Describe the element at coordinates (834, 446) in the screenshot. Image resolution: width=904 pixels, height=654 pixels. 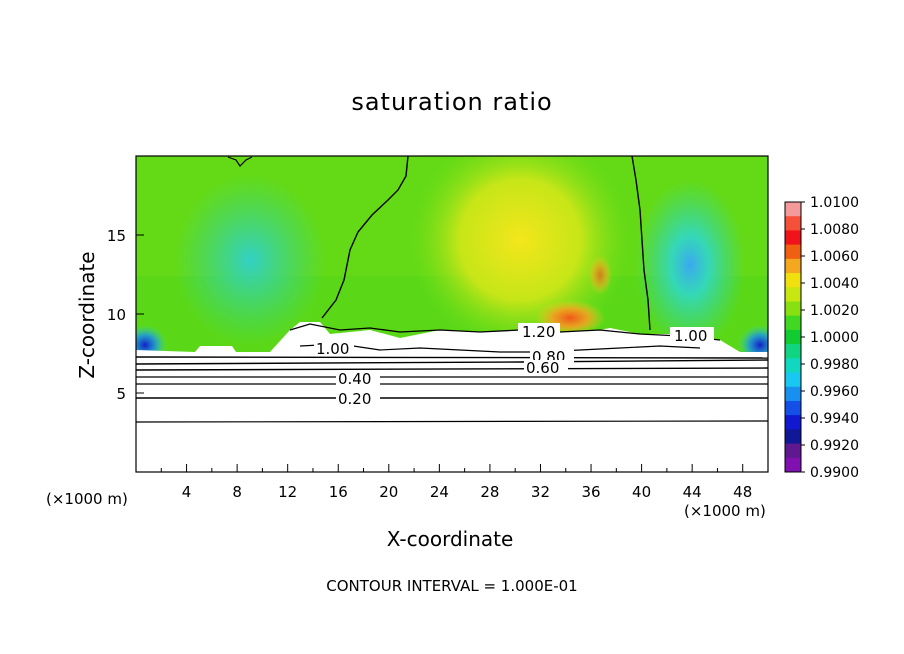
I see `colorbar-label: 0.9920` at that location.